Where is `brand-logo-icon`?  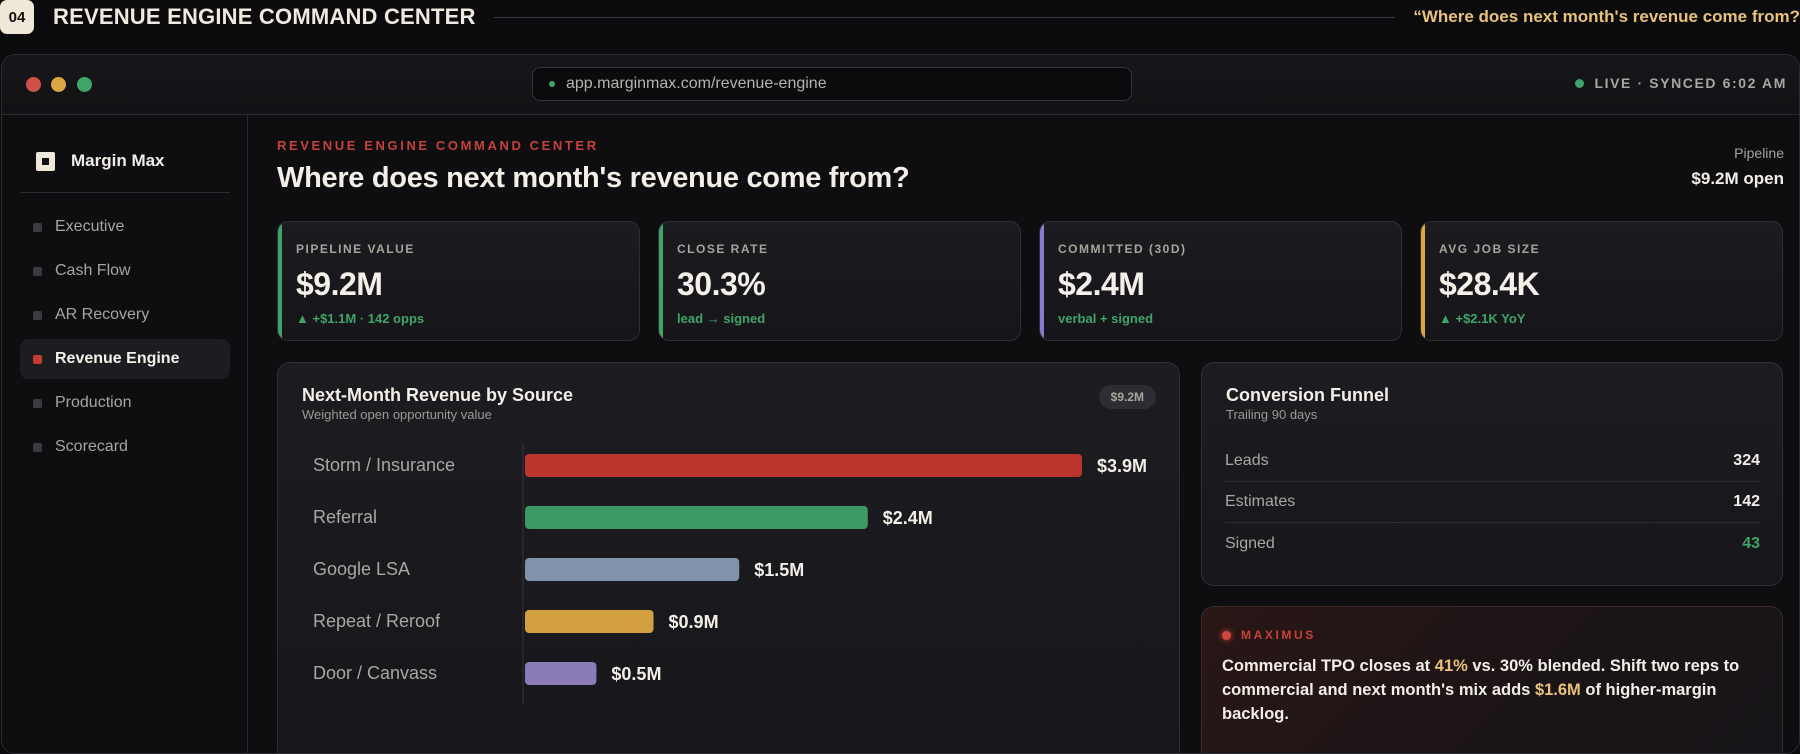 brand-logo-icon is located at coordinates (45, 161).